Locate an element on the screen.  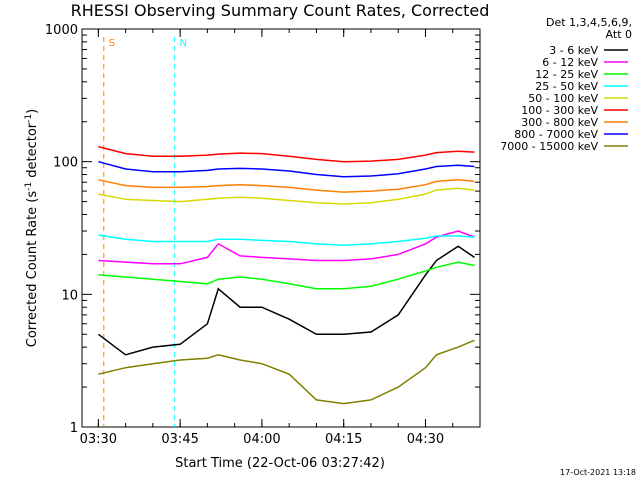
y-tick-label-3: 1000 is located at coordinates (61, 30).